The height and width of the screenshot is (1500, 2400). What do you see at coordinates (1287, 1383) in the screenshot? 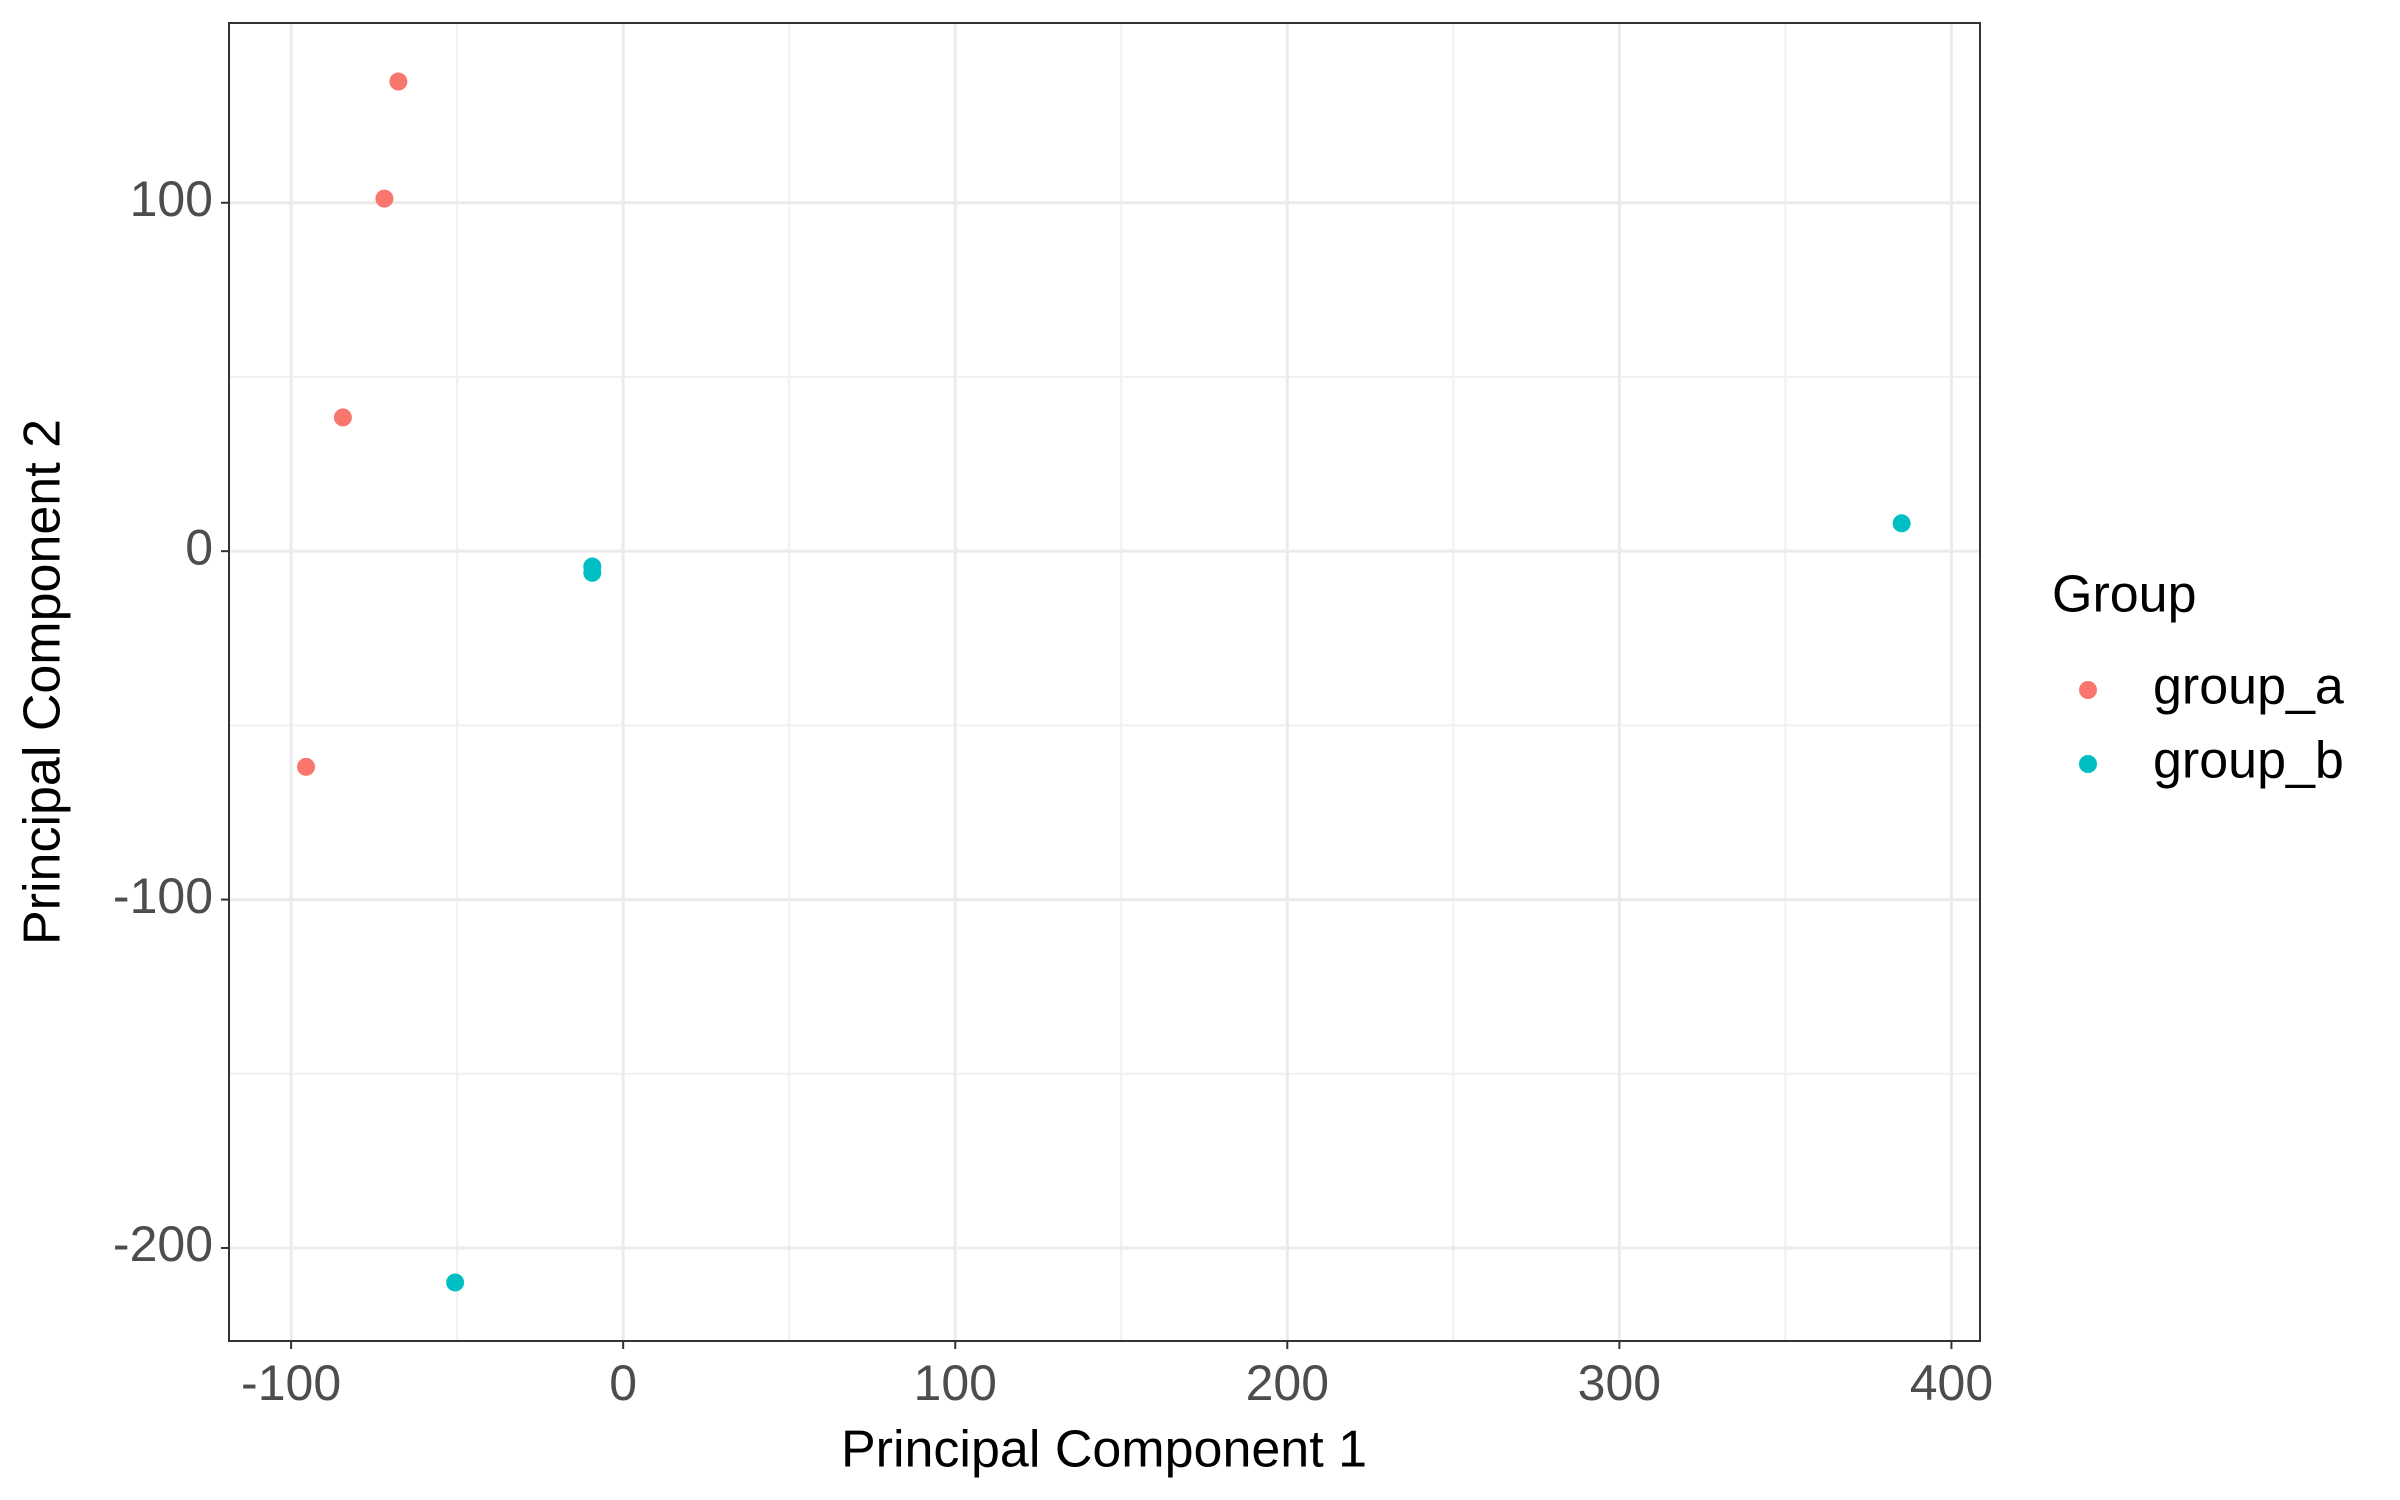
I see `x-tick-label: 200` at bounding box center [1287, 1383].